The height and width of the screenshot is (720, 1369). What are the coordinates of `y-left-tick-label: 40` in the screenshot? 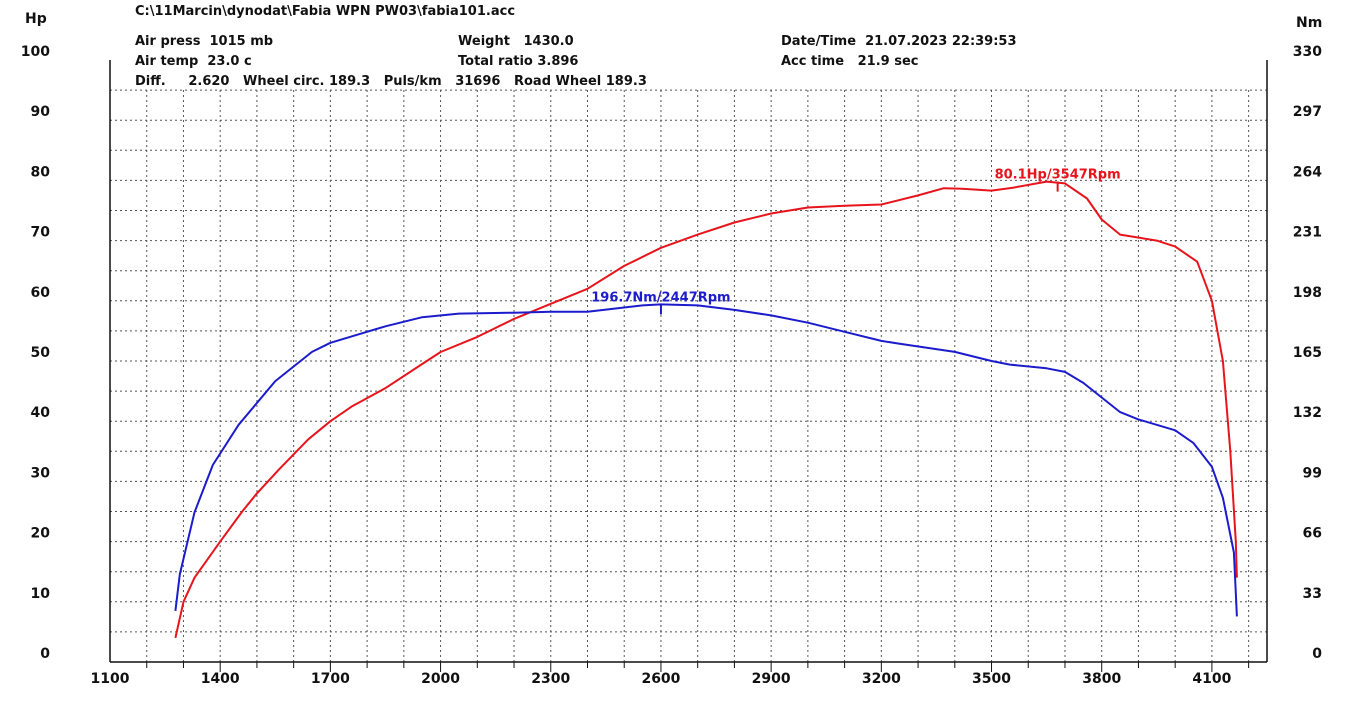 It's located at (41, 413).